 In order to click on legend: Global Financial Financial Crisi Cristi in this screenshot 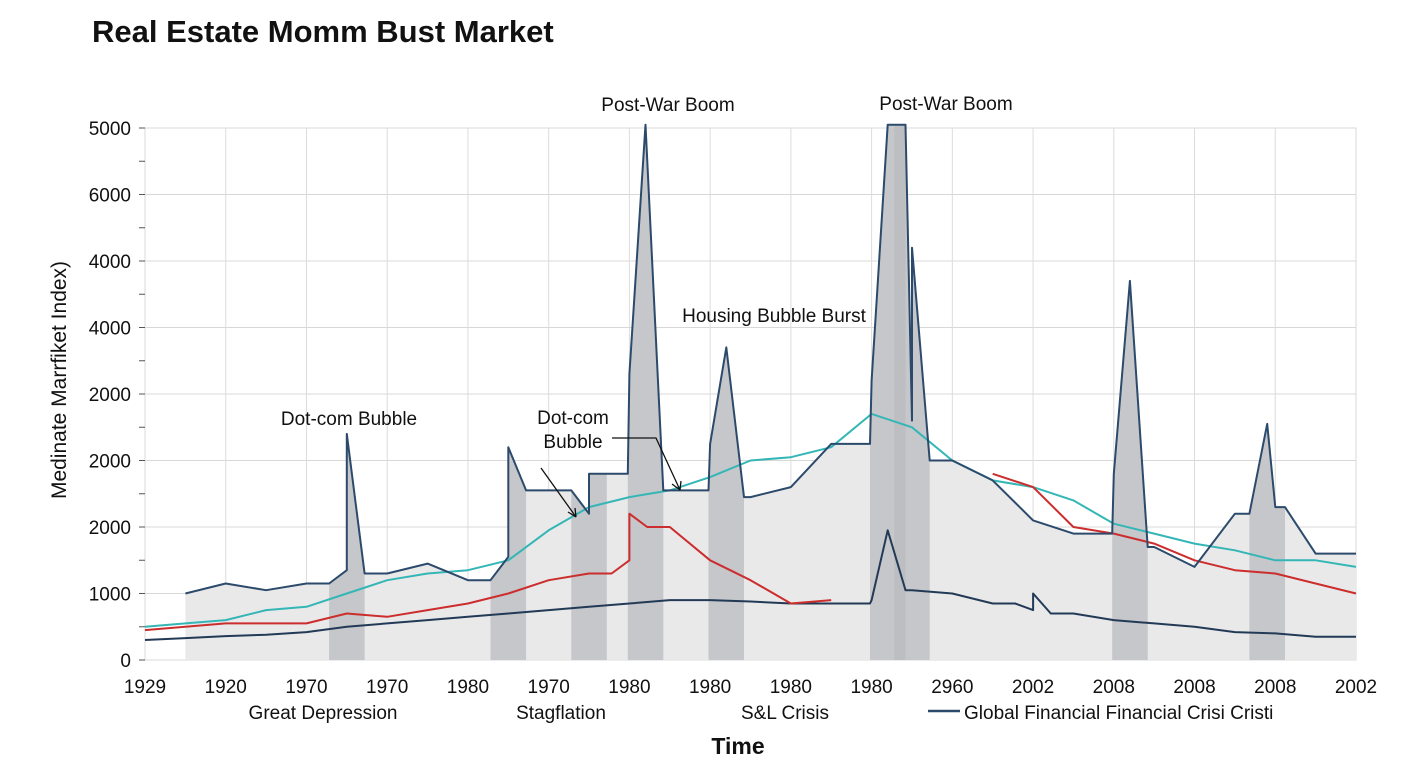, I will do `click(1100, 713)`.